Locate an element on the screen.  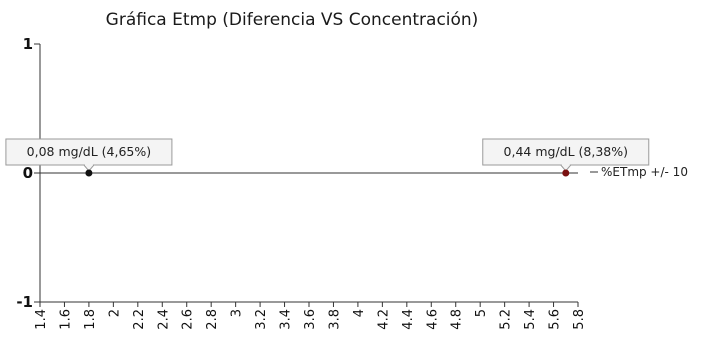
data-label: 0,08 mg/dL (4,65%) is located at coordinates (89, 151).